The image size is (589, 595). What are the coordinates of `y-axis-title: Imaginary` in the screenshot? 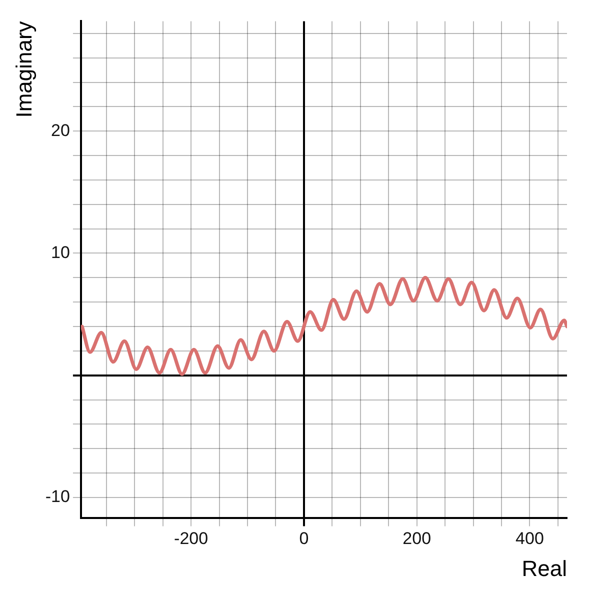 It's located at (23, 69).